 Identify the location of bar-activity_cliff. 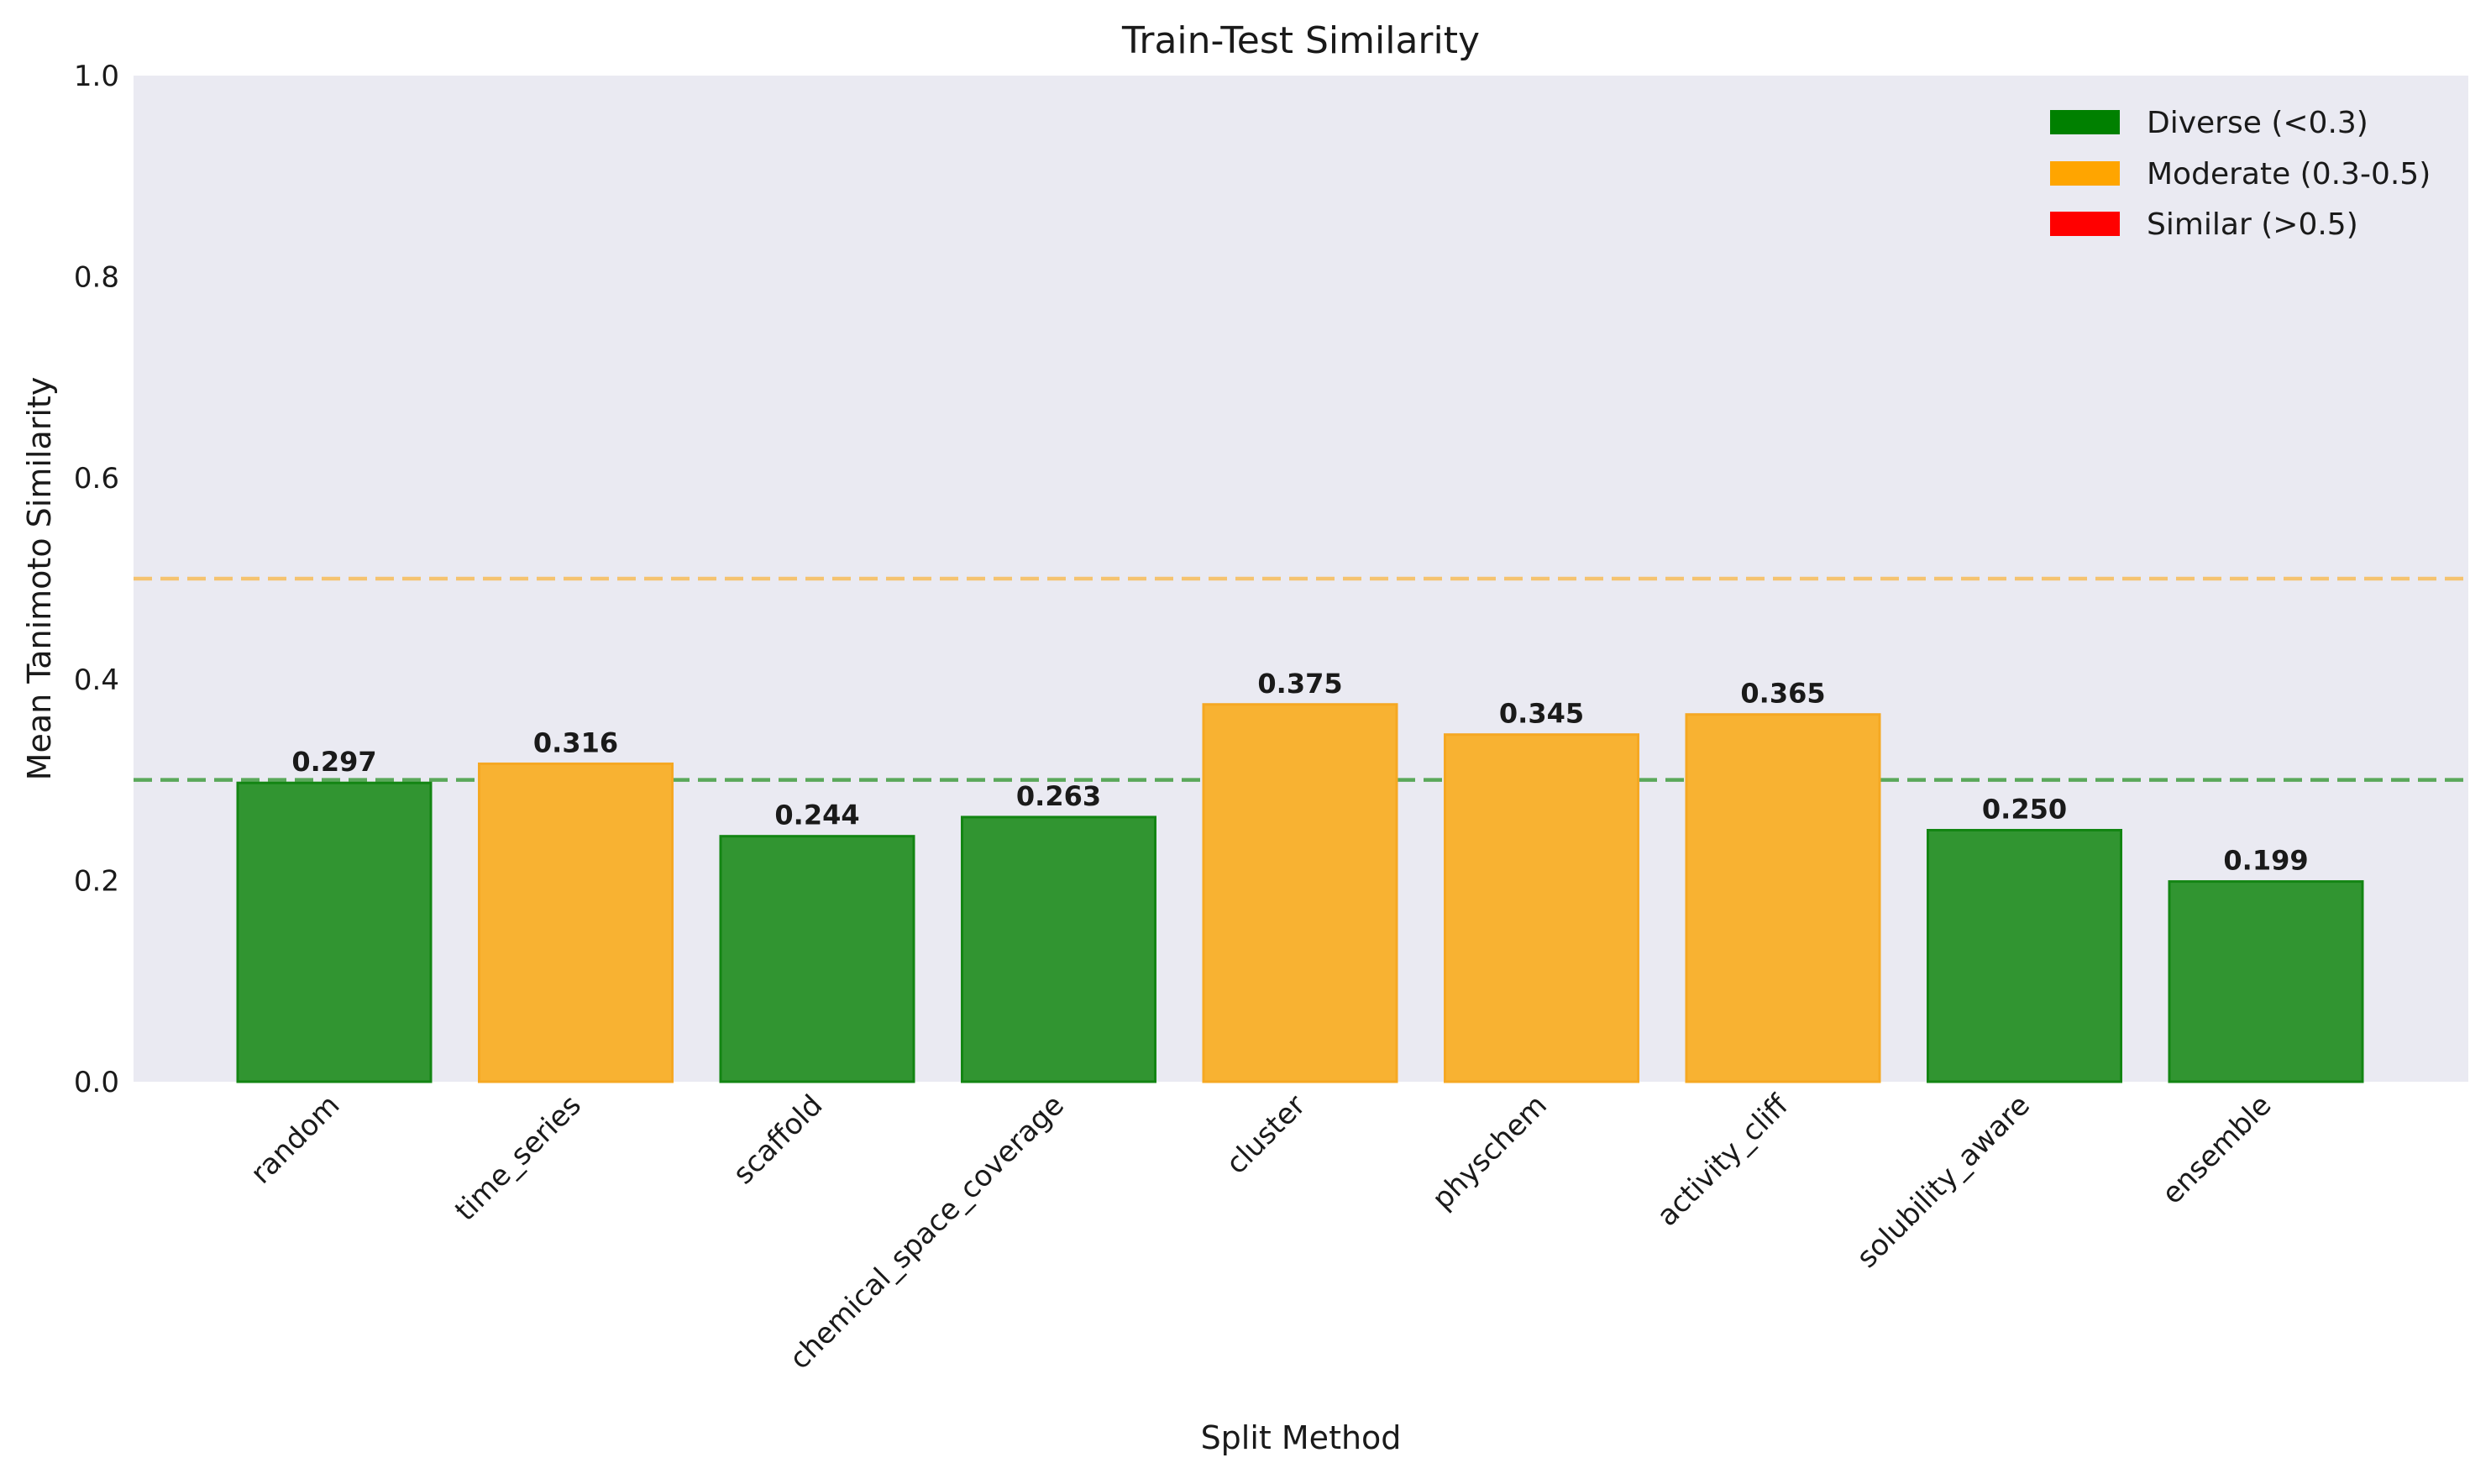
(1783, 898).